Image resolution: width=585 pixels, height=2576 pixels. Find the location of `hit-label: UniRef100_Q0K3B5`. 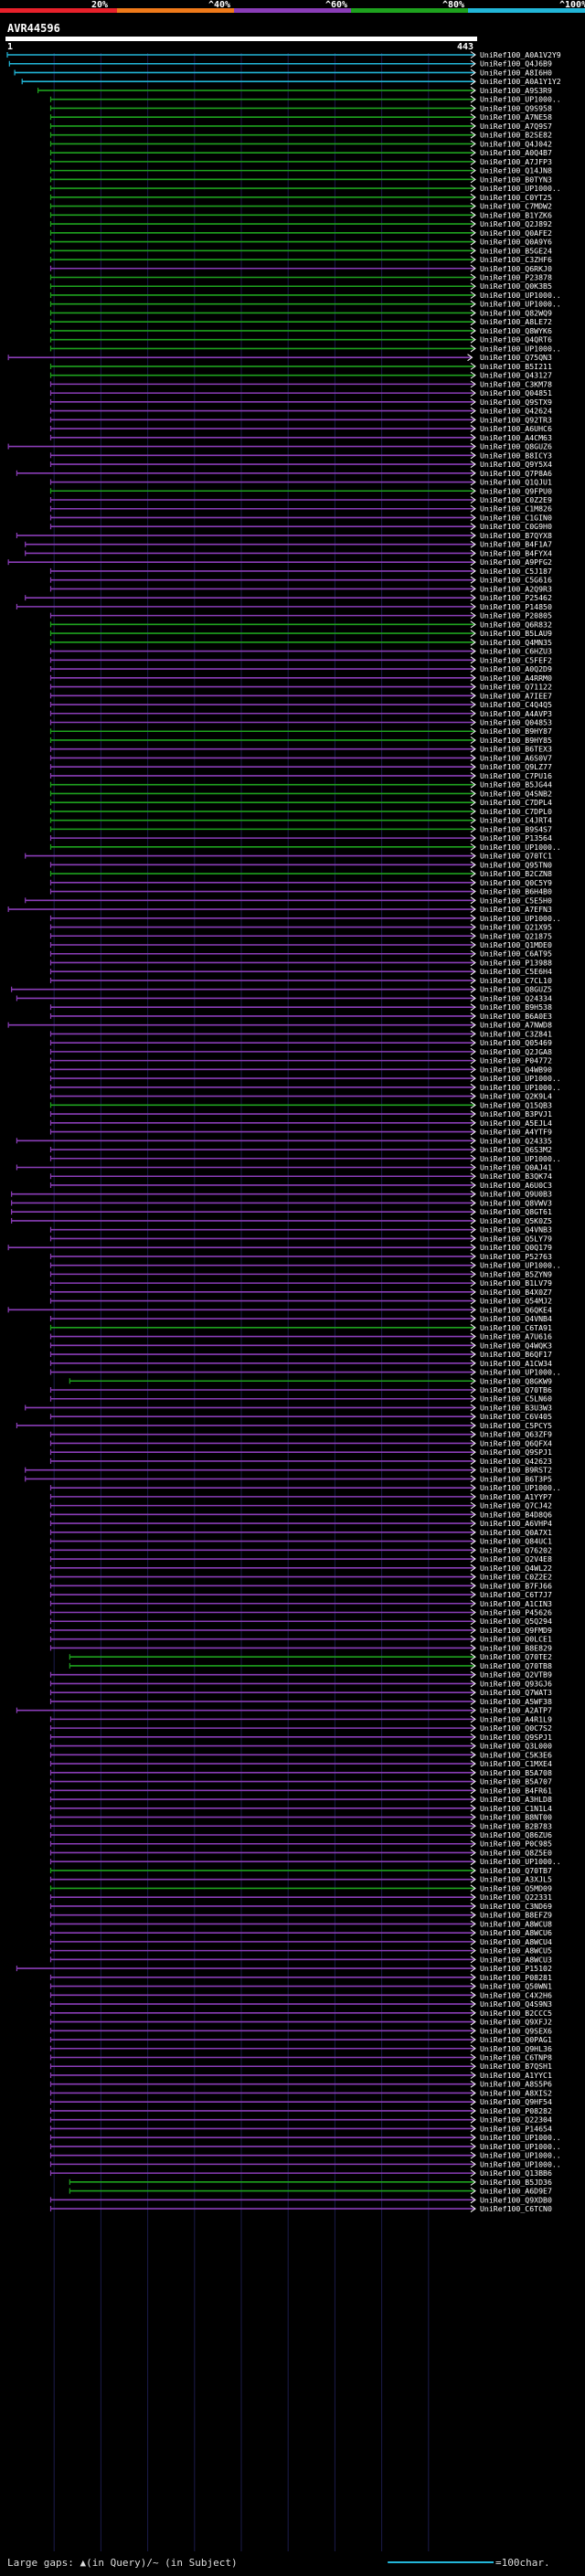

hit-label: UniRef100_Q0K3B5 is located at coordinates (516, 286).